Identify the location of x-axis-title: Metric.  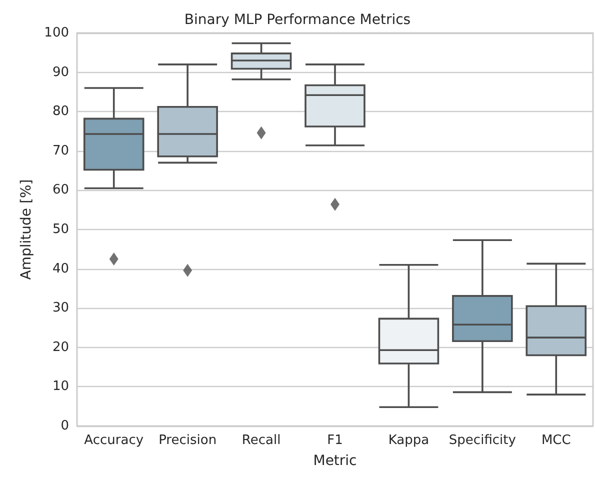
(335, 461).